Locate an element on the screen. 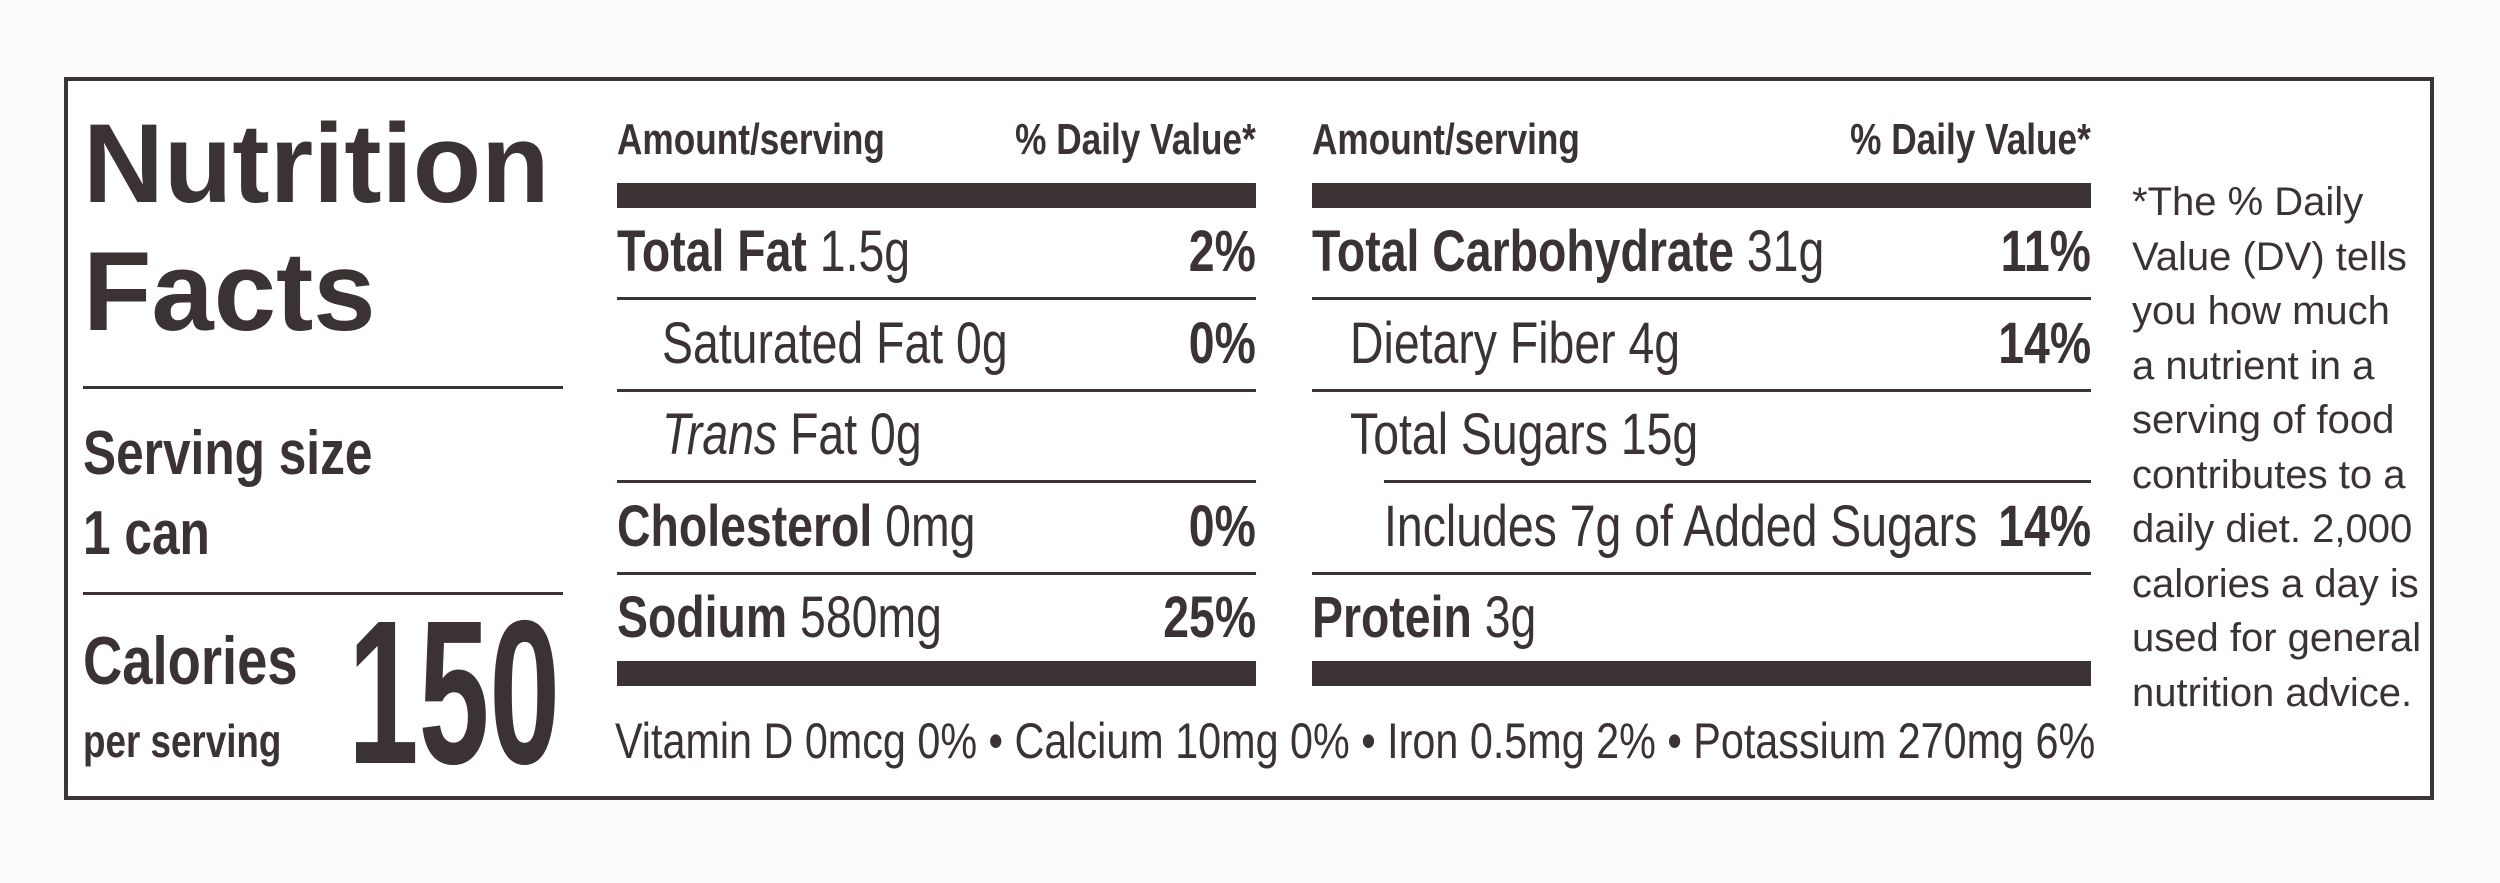 This screenshot has width=2500, height=883. row-label: Dietary Fiber 4g is located at coordinates (1515, 343).